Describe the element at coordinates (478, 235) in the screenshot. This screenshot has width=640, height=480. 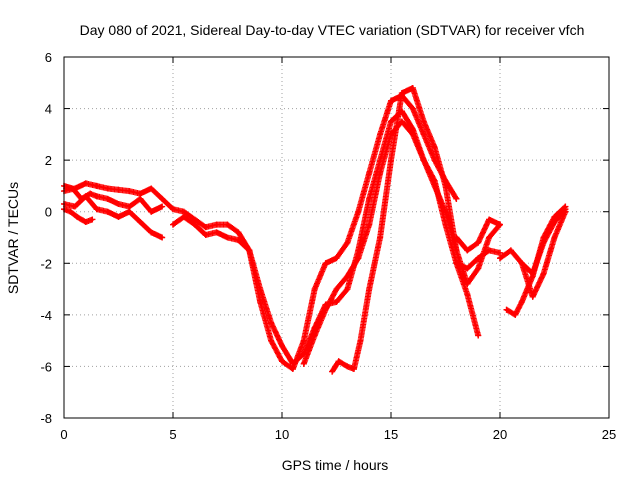
I see `series-markers` at that location.